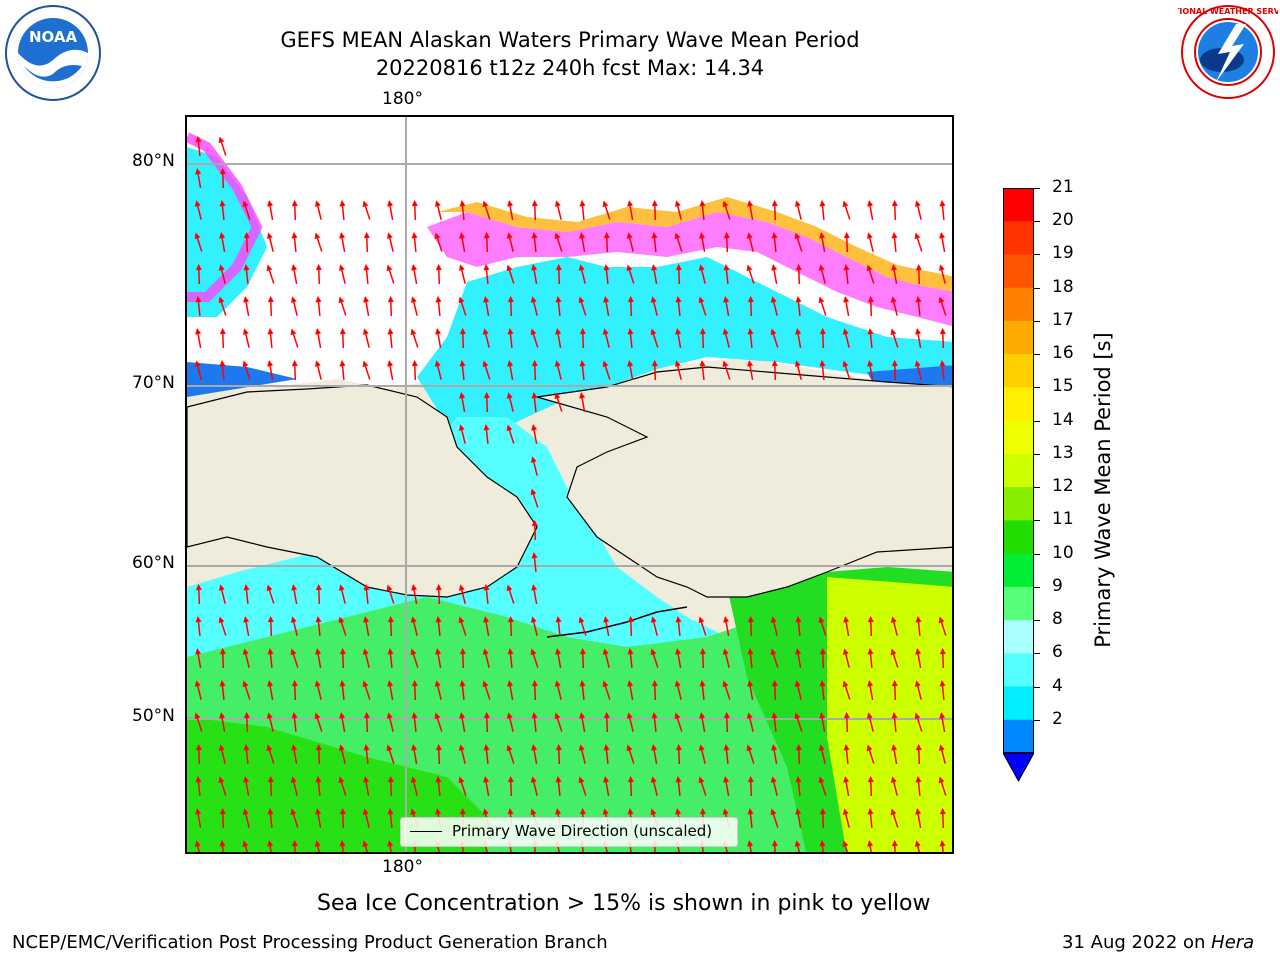 This screenshot has width=1280, height=960. I want to click on colorbar-tick-label: 16, so click(1063, 353).